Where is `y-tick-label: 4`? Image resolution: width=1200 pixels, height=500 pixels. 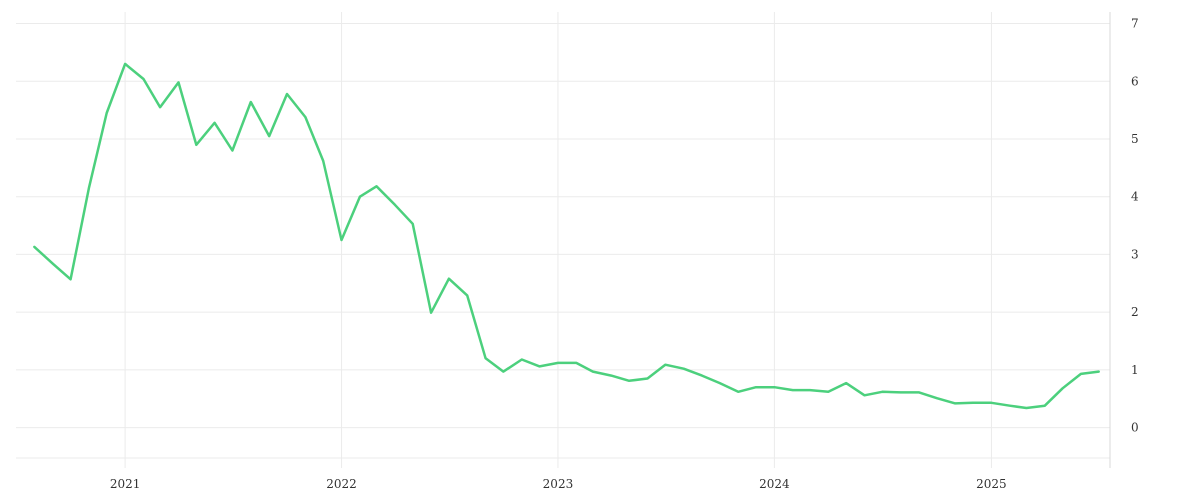
y-tick-label: 4 is located at coordinates (1135, 197).